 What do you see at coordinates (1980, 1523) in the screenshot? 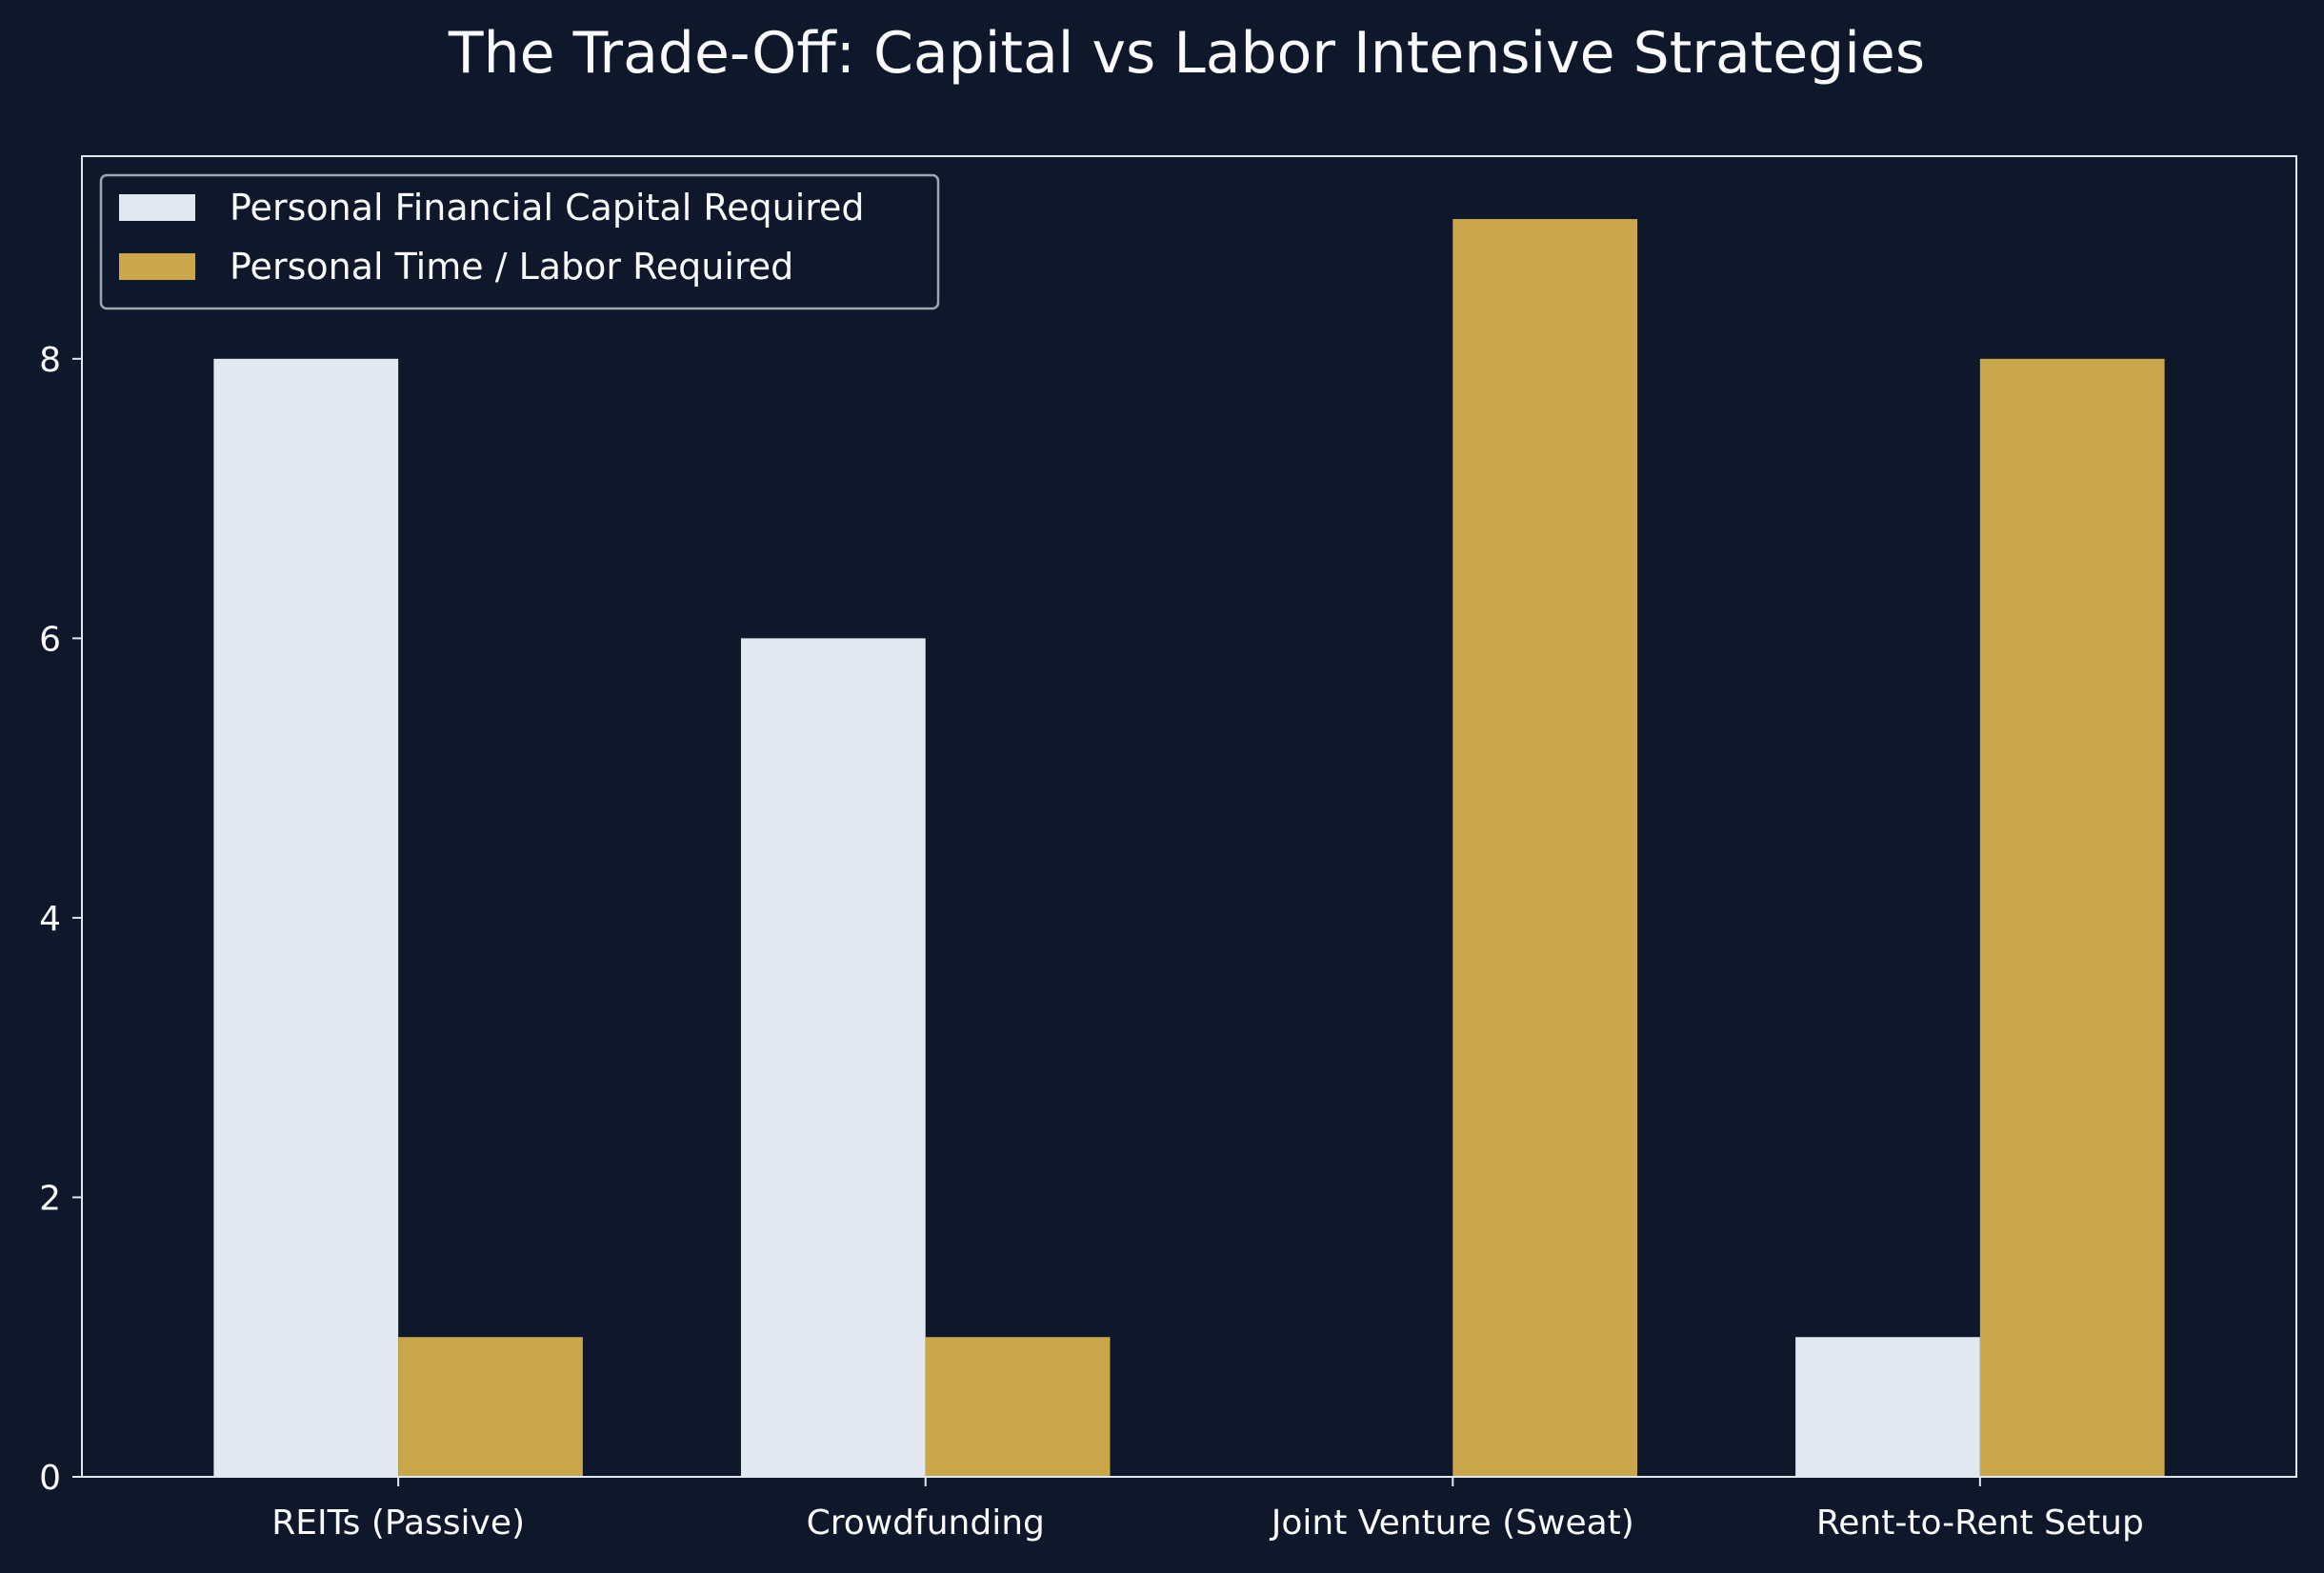
I see `x-tick-label: Rent-to-Rent Setup` at bounding box center [1980, 1523].